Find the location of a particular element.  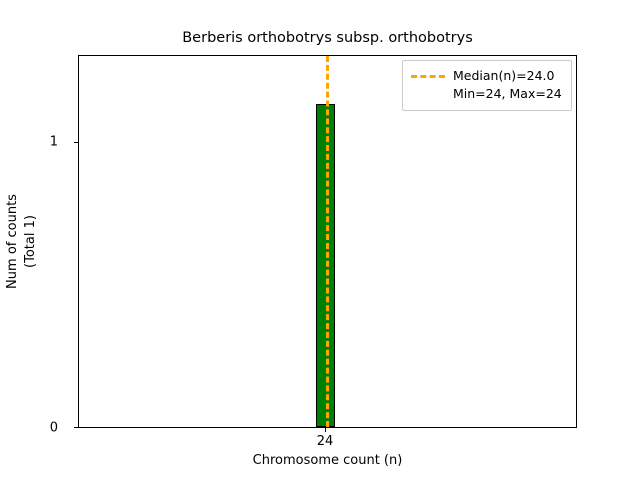

x-tick-label-24: 24 is located at coordinates (325, 441).